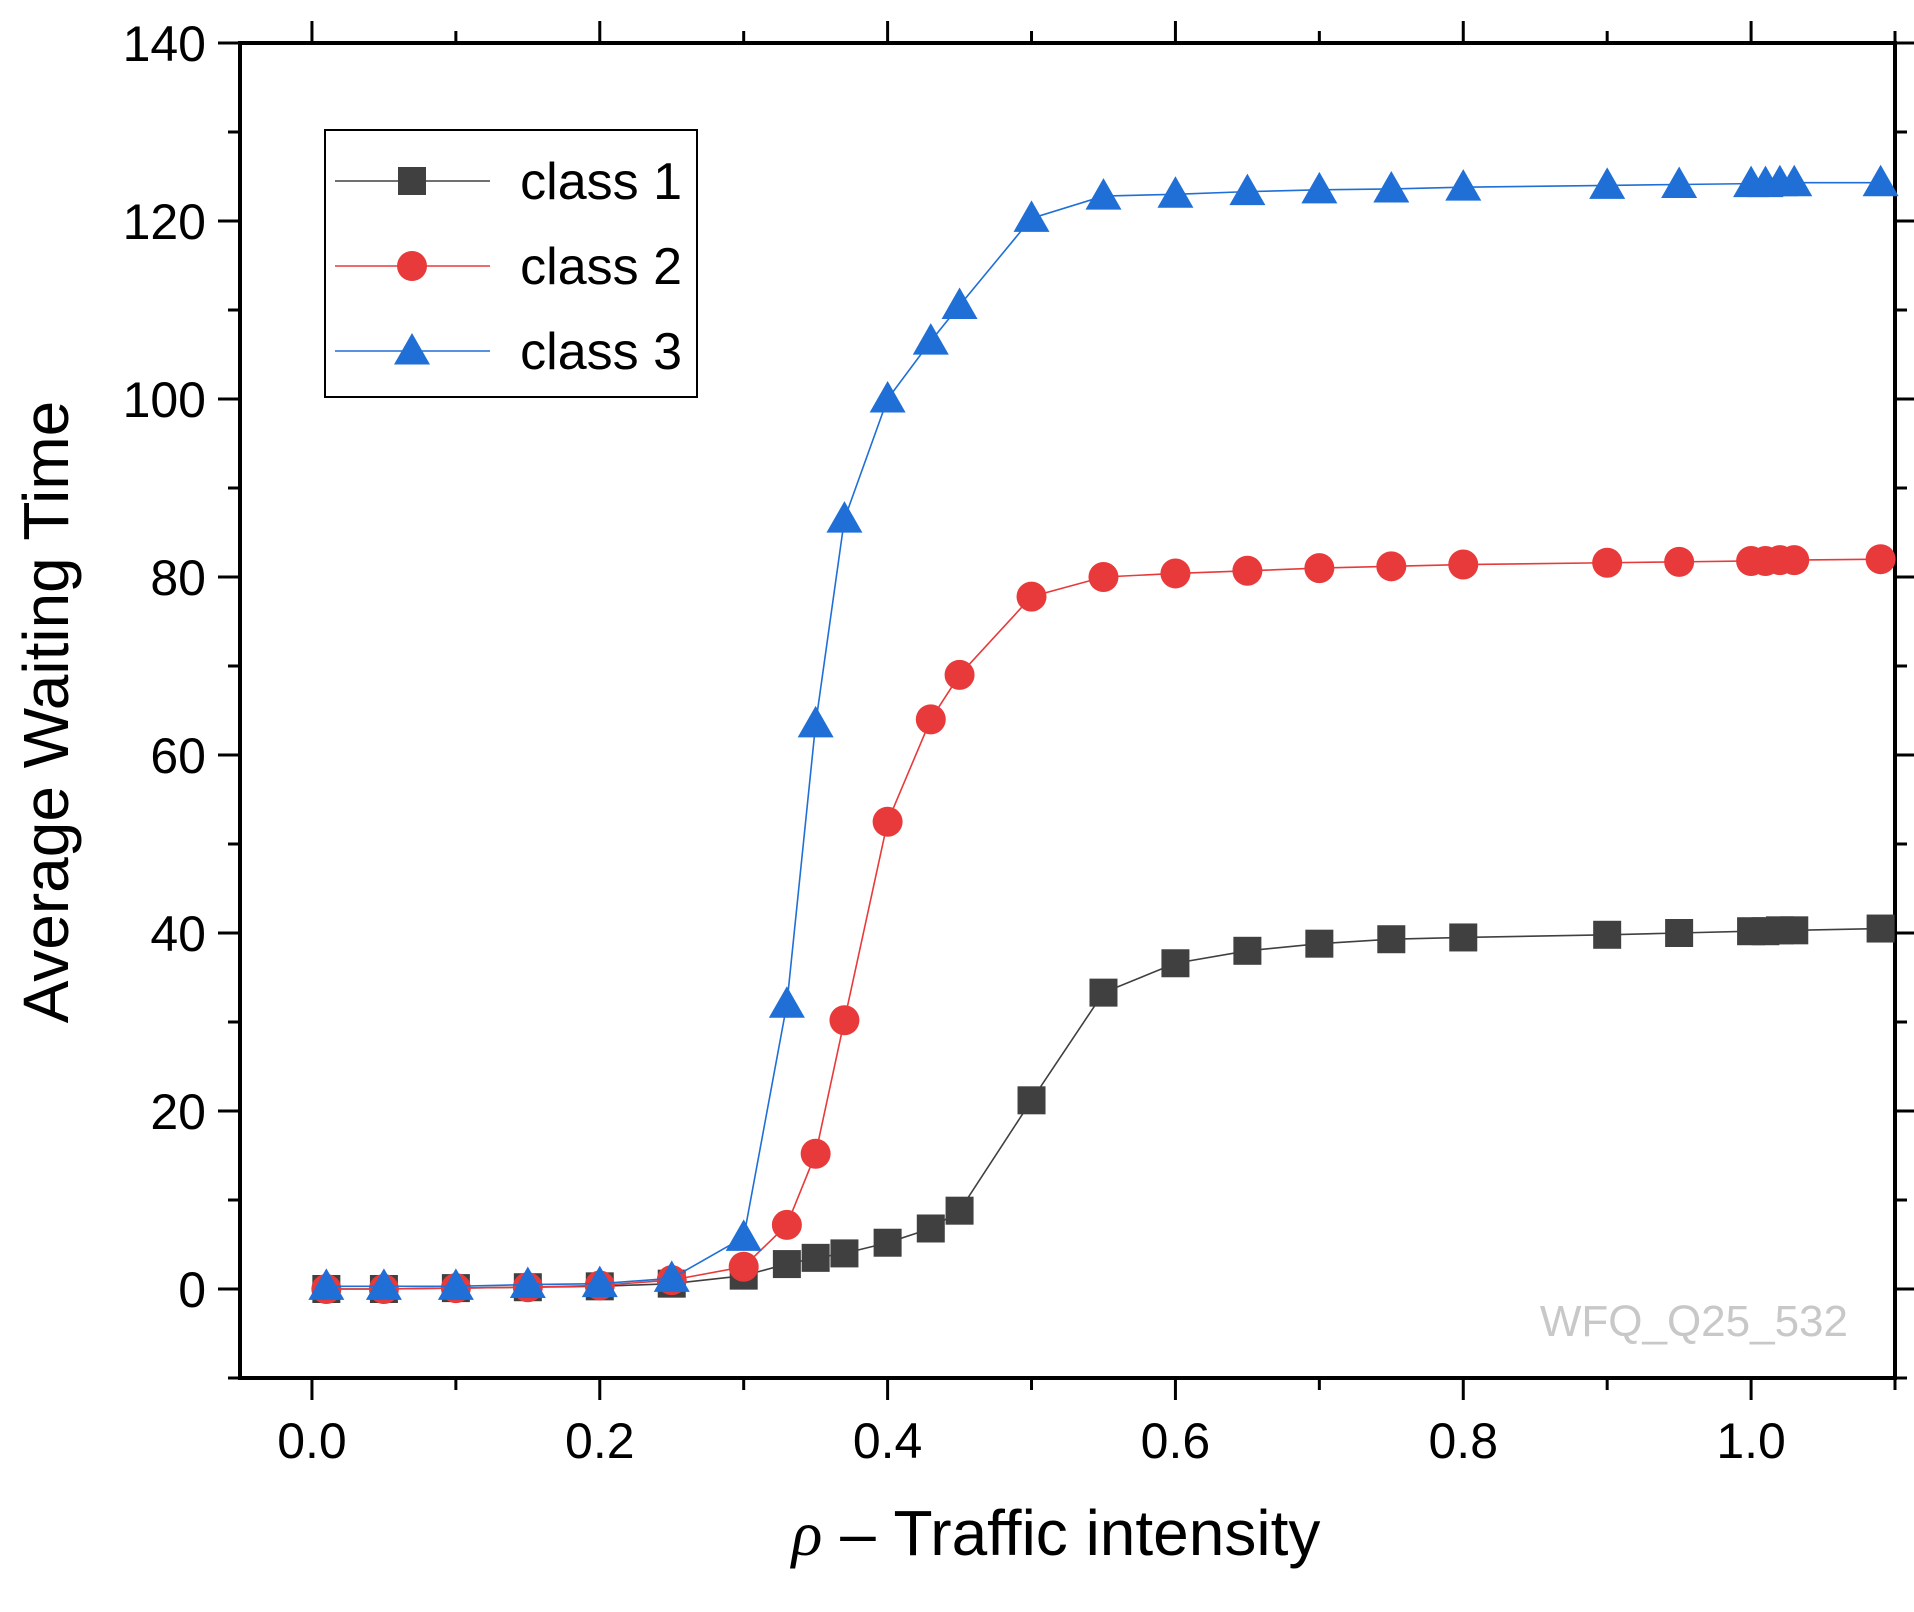 The image size is (1914, 1612). I want to click on x-tick-label: 0.8, so click(1464, 1441).